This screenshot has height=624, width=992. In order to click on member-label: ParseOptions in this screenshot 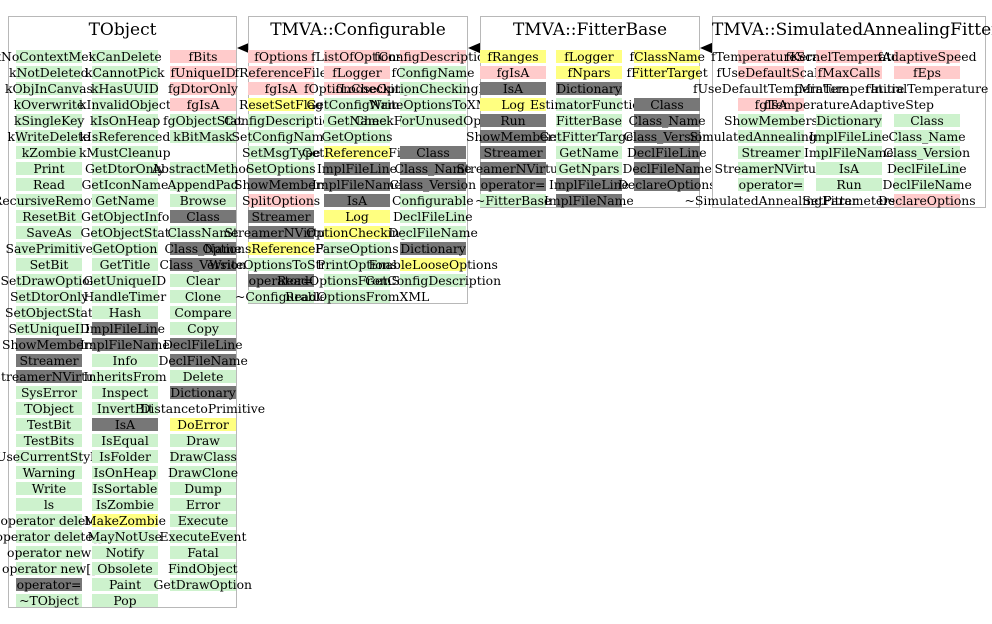, I will do `click(357, 248)`.